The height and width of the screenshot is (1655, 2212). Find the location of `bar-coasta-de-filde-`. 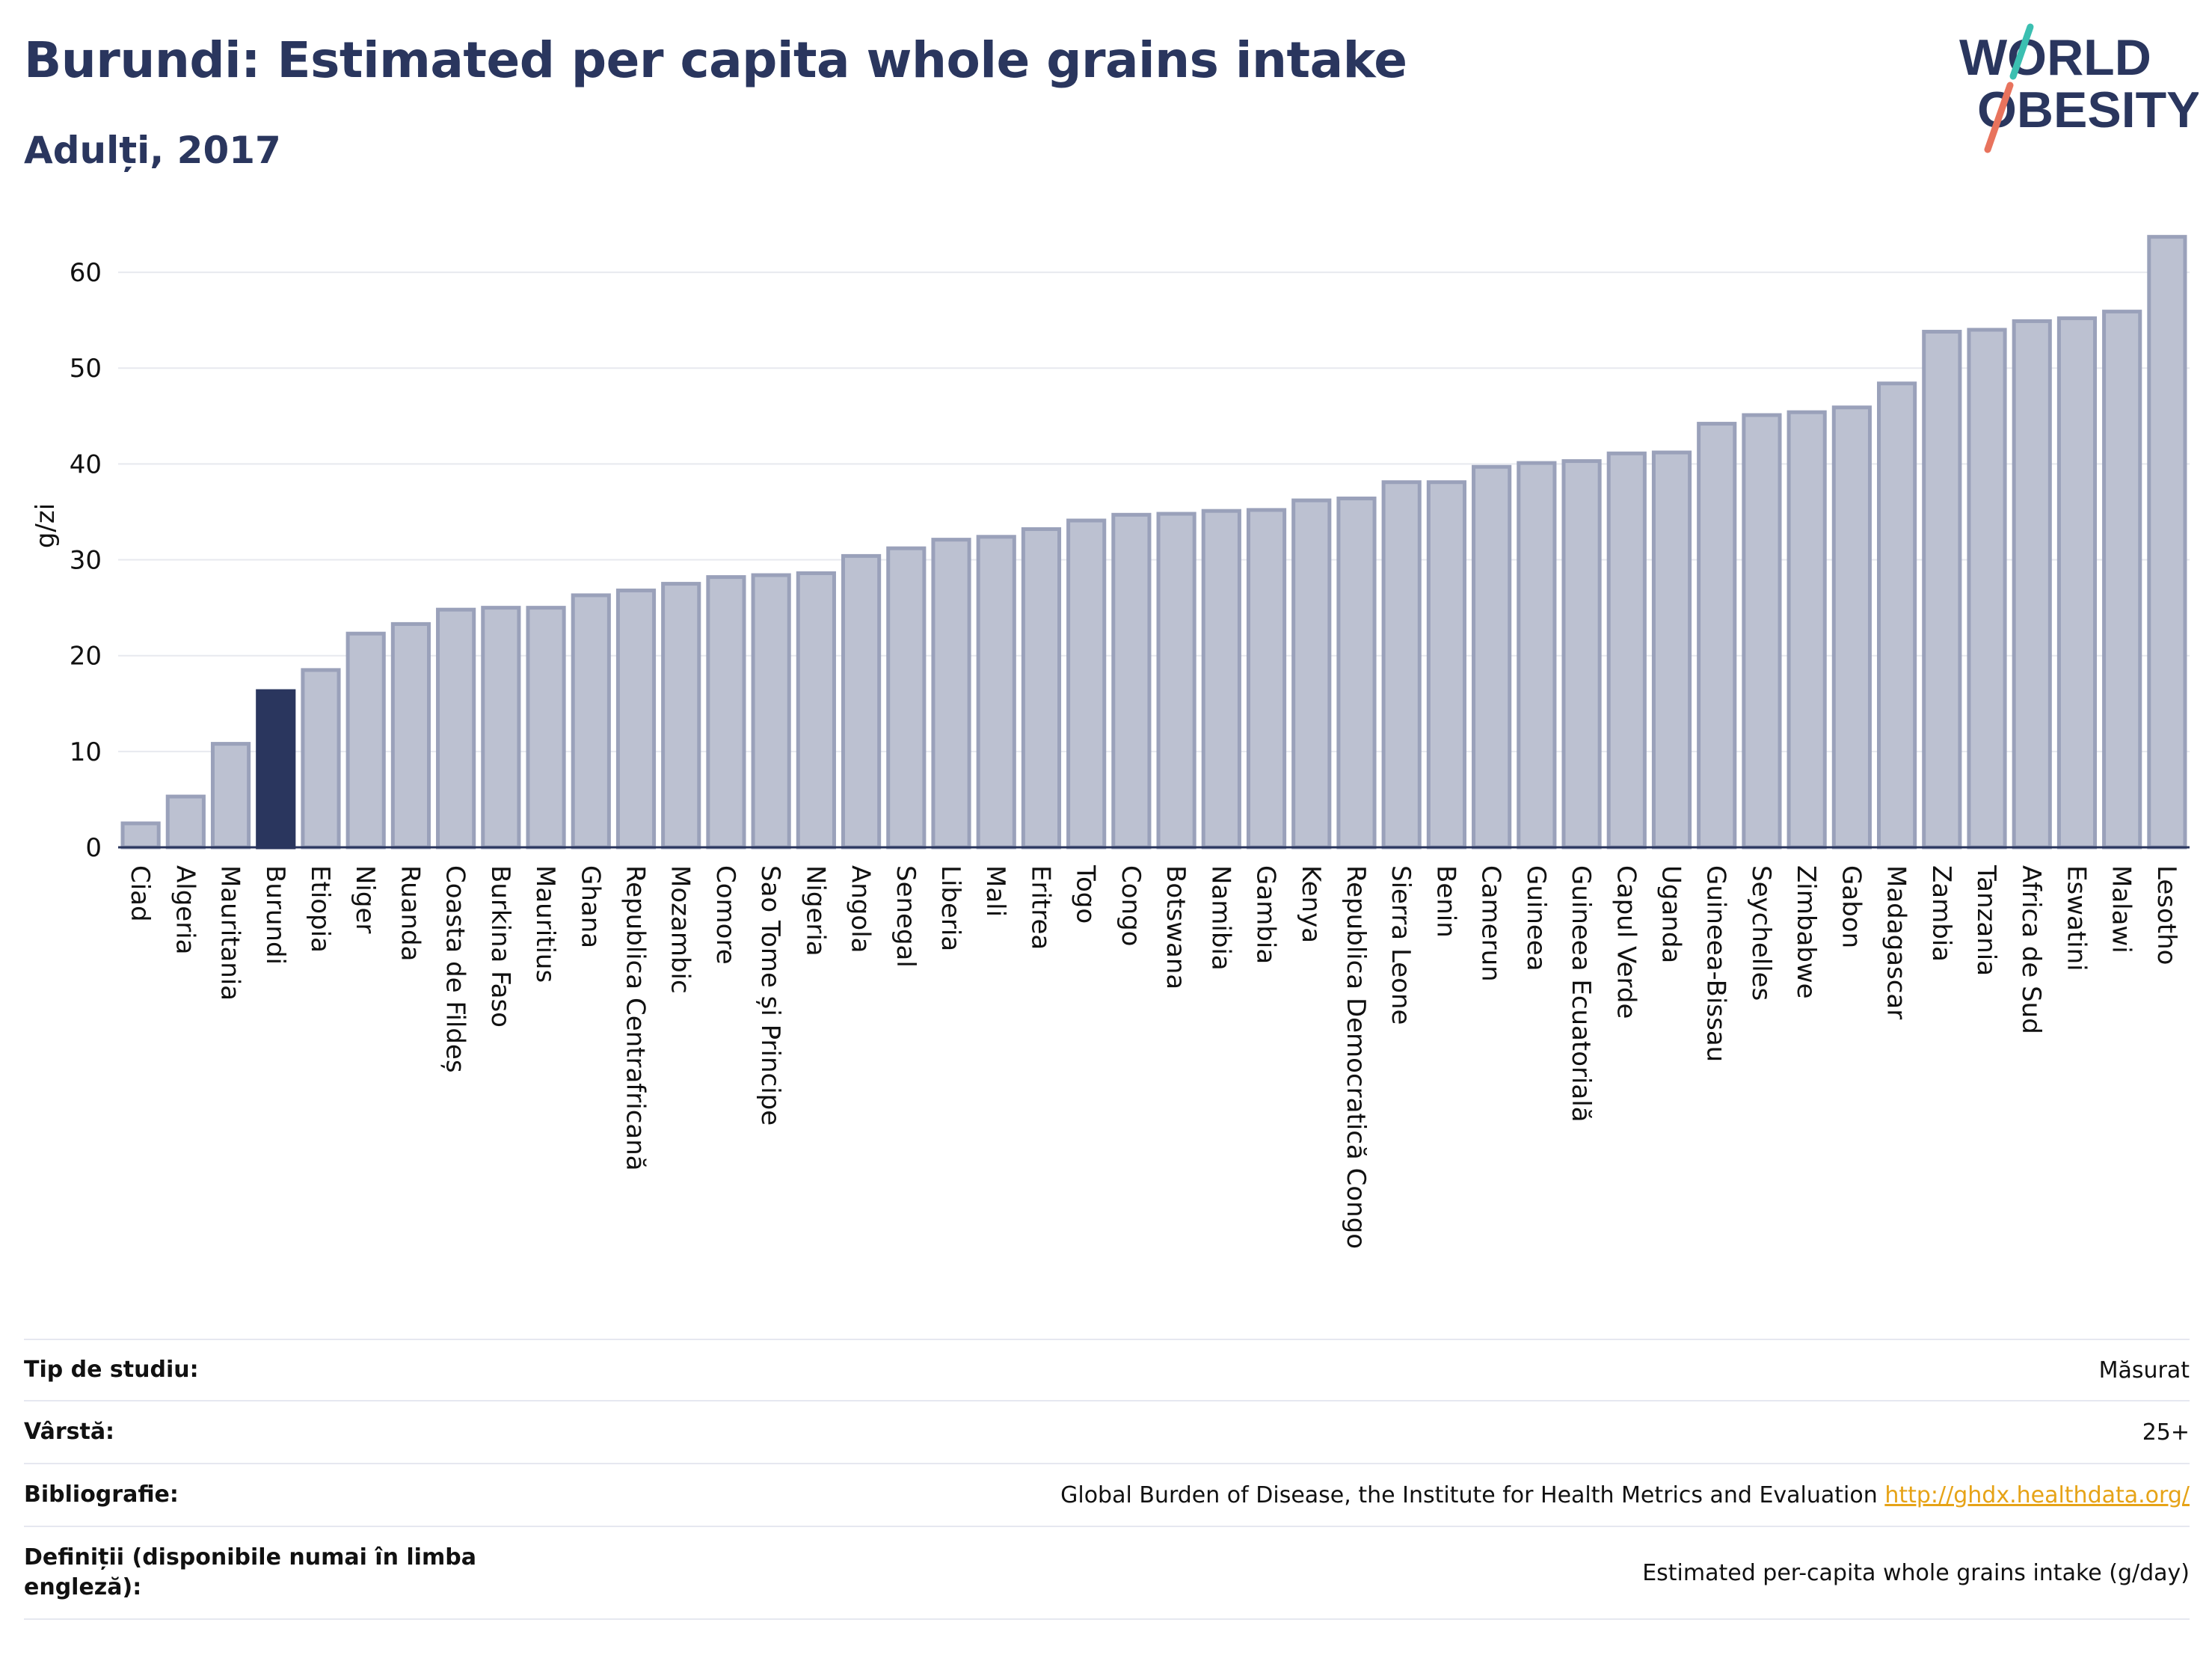

bar-coasta-de-filde- is located at coordinates (456, 728).